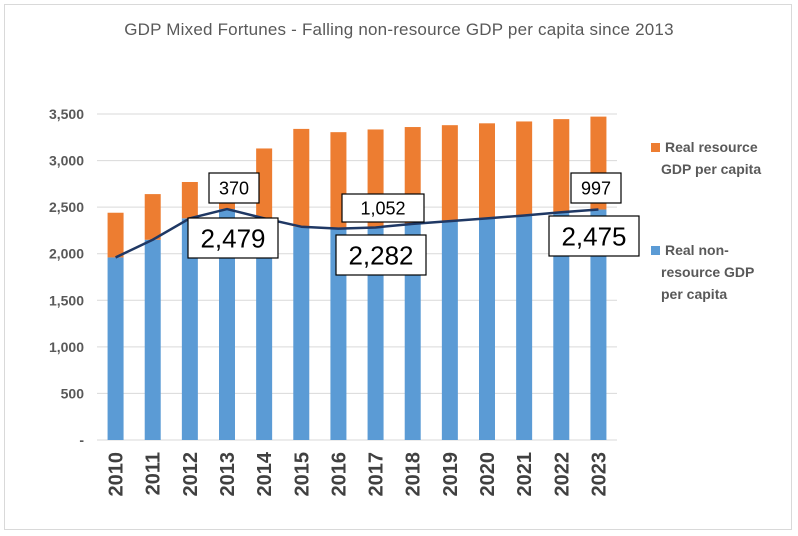  I want to click on x-tick-label: 2020, so click(488, 474).